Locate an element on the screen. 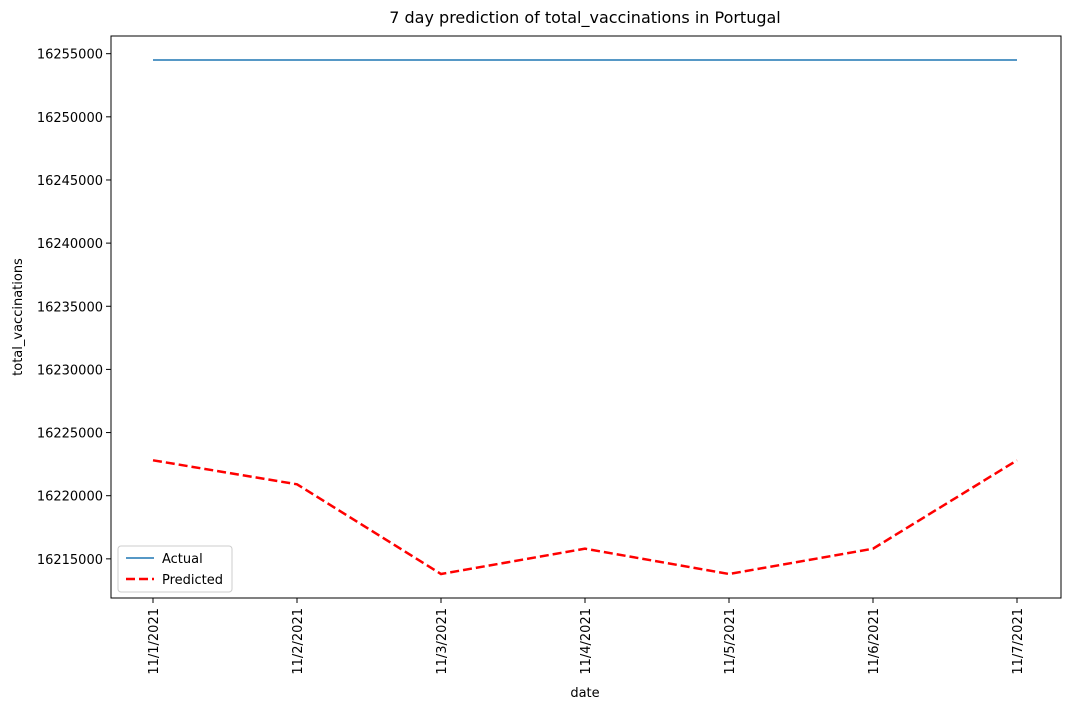 Image resolution: width=1070 pixels, height=709 pixels. y-tick-label: 16215000 is located at coordinates (70, 560).